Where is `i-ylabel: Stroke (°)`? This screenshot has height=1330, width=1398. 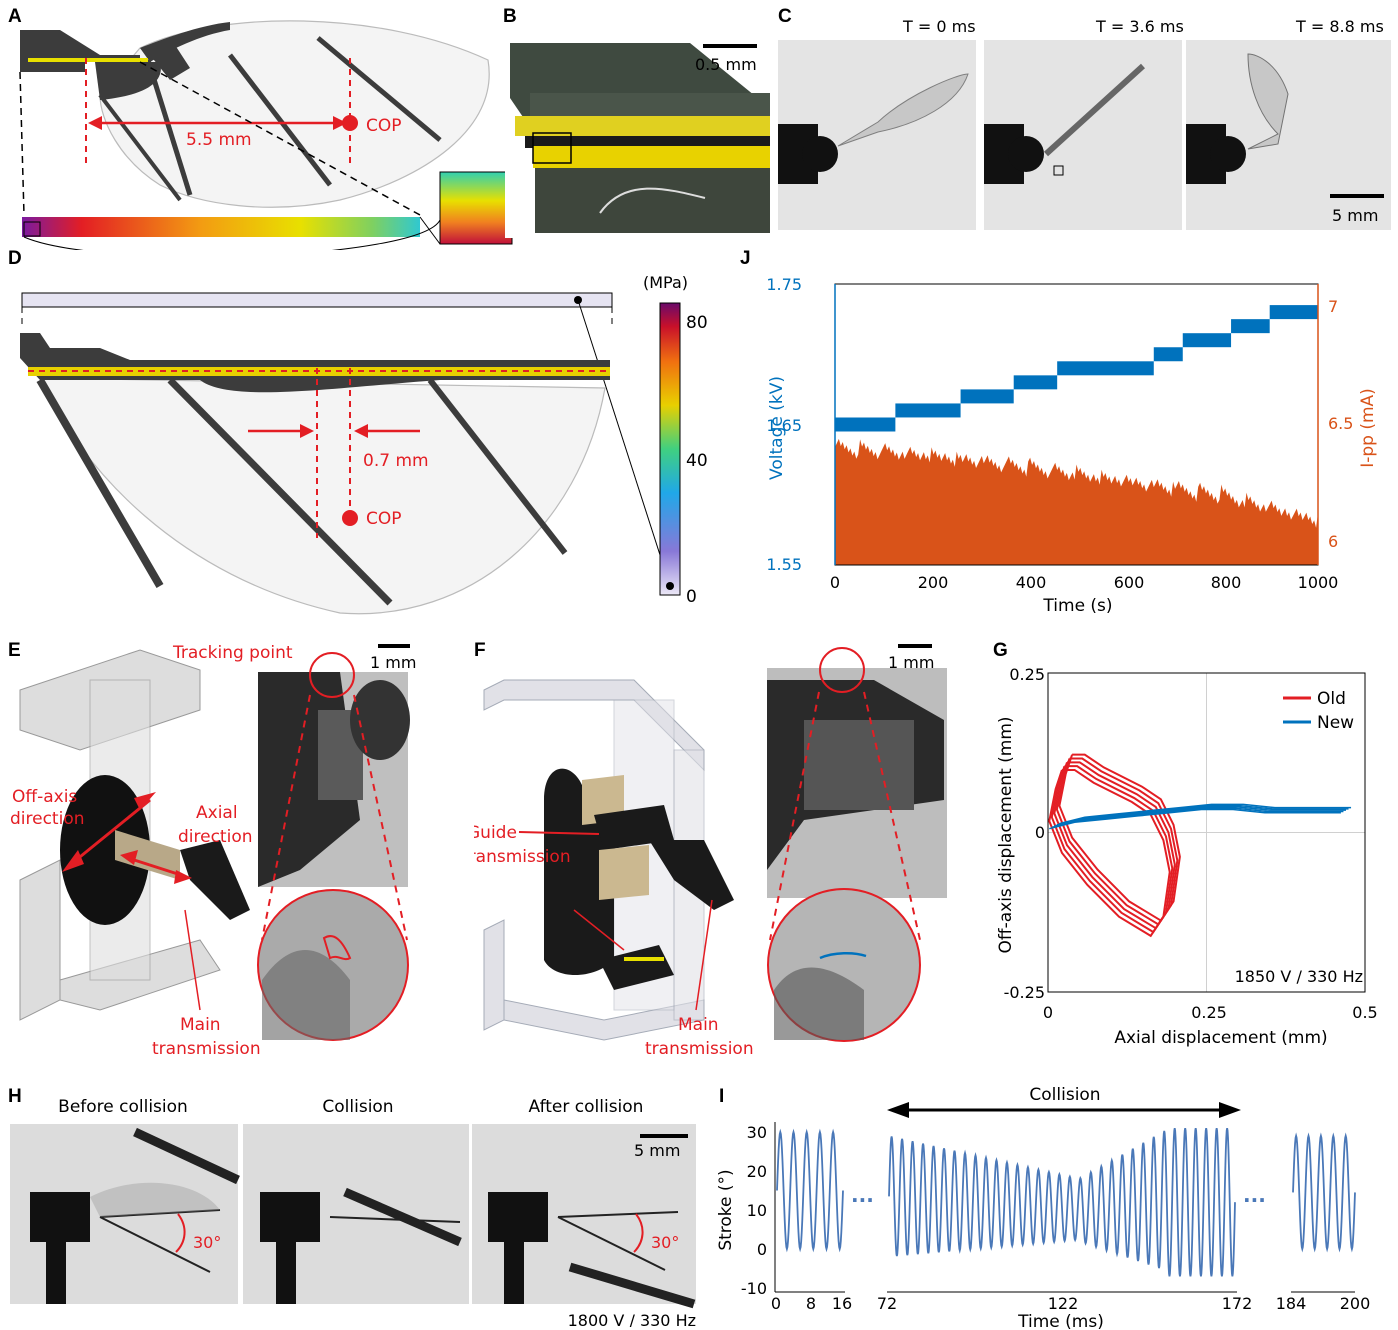 i-ylabel: Stroke (°) is located at coordinates (726, 1209).